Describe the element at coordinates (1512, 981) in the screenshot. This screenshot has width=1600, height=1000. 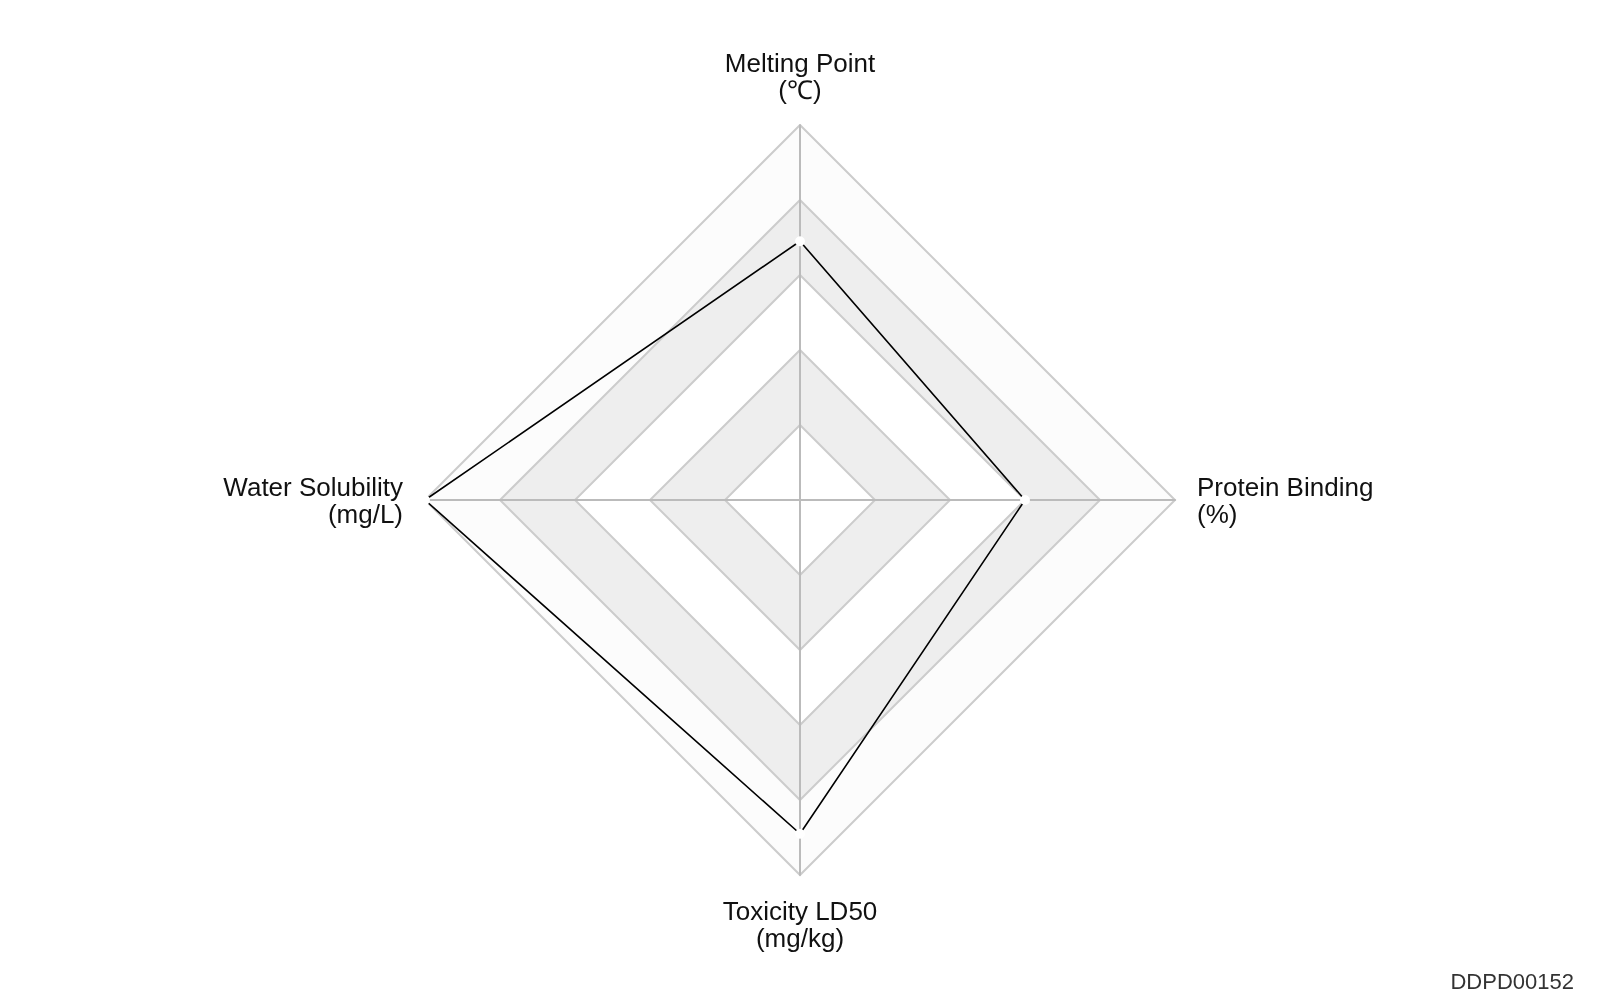
I see `text: DDPD00152` at that location.